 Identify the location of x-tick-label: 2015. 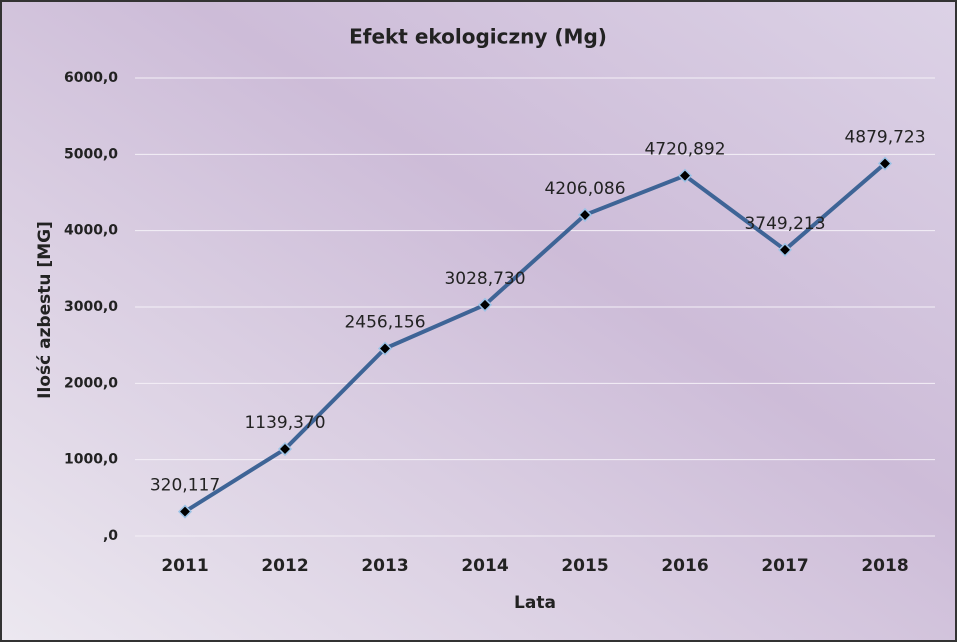
(584, 566).